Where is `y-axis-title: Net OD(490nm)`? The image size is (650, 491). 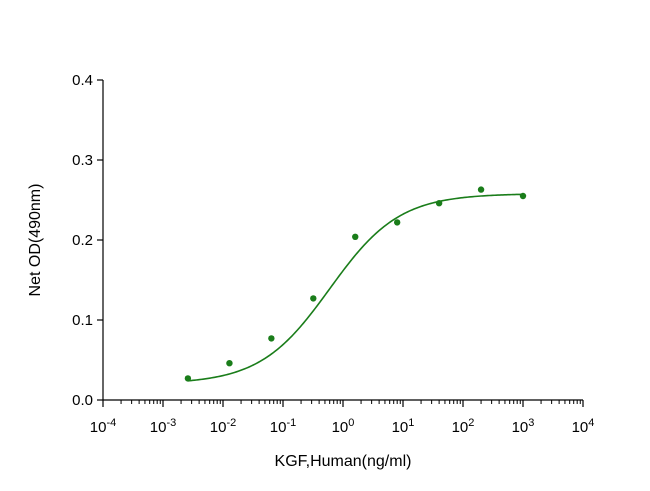
y-axis-title: Net OD(490nm) is located at coordinates (35, 240).